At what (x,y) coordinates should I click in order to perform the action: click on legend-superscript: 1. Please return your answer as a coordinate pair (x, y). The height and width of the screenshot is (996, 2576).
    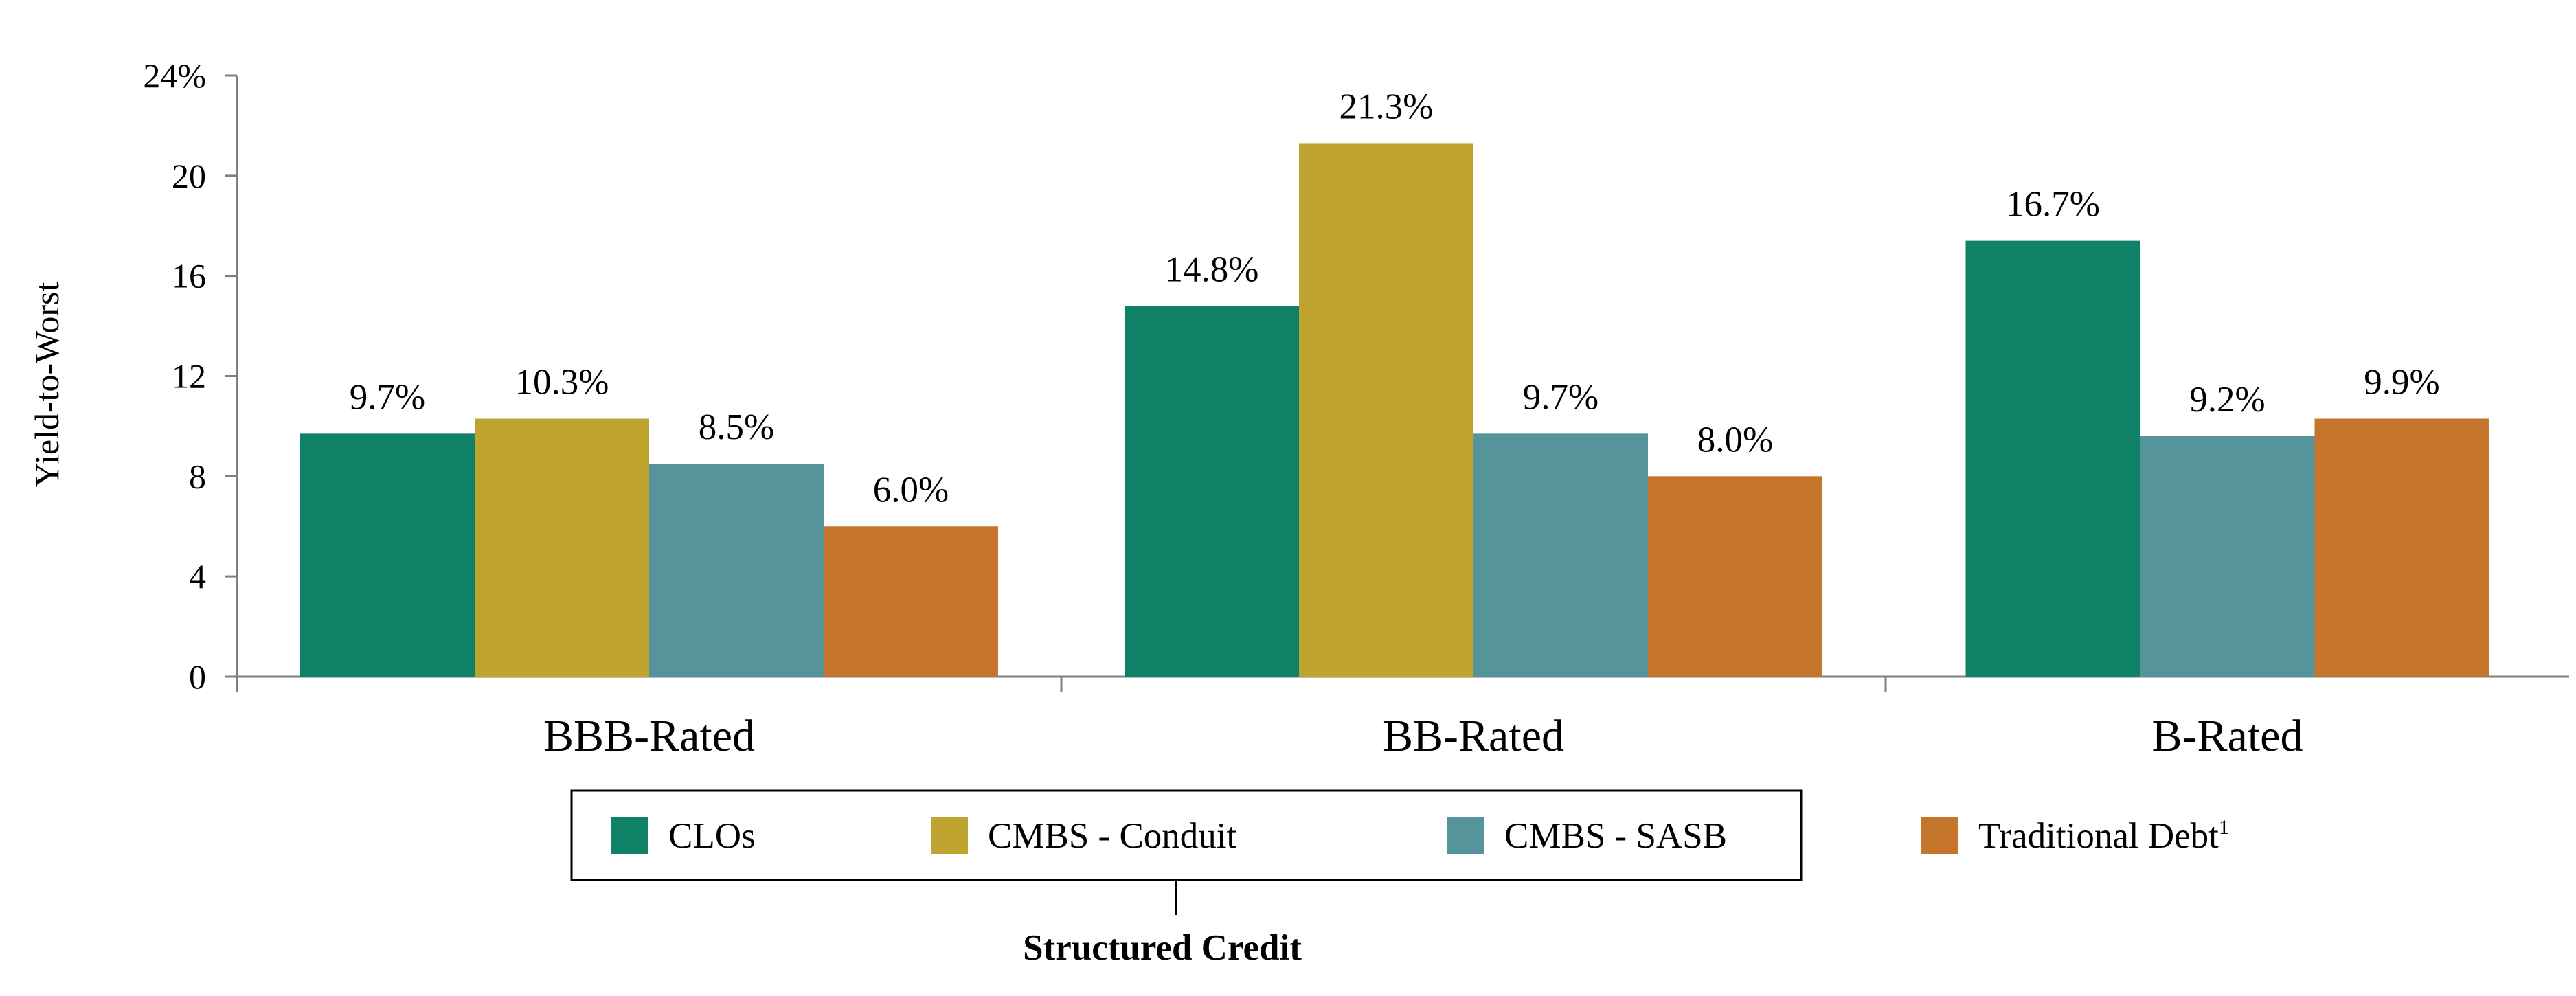
    Looking at the image, I should click on (2224, 827).